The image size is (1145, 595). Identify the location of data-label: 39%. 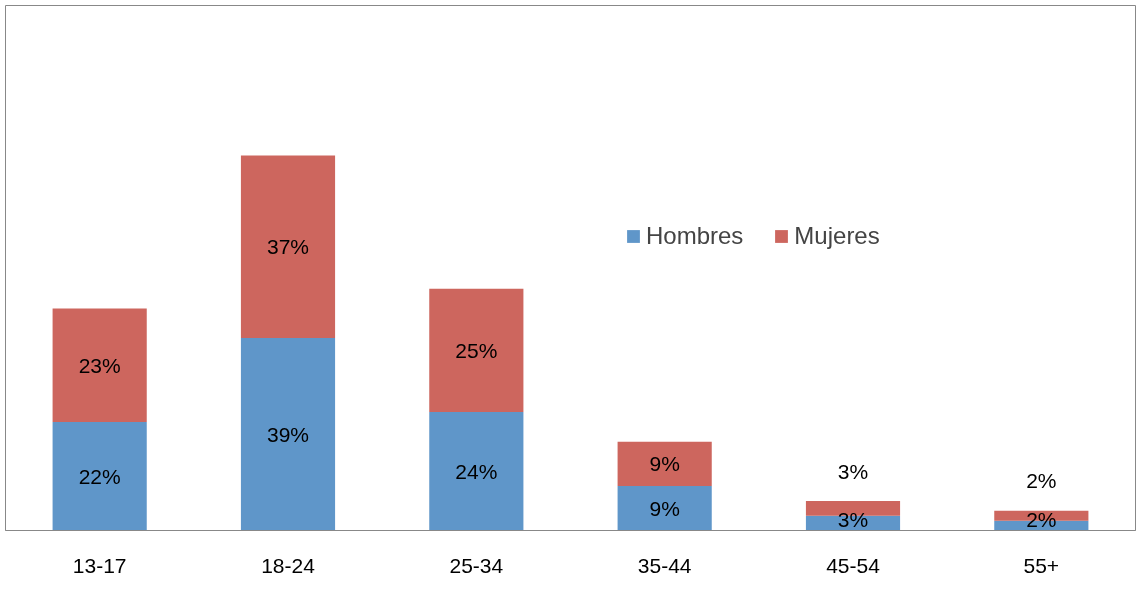
(288, 434).